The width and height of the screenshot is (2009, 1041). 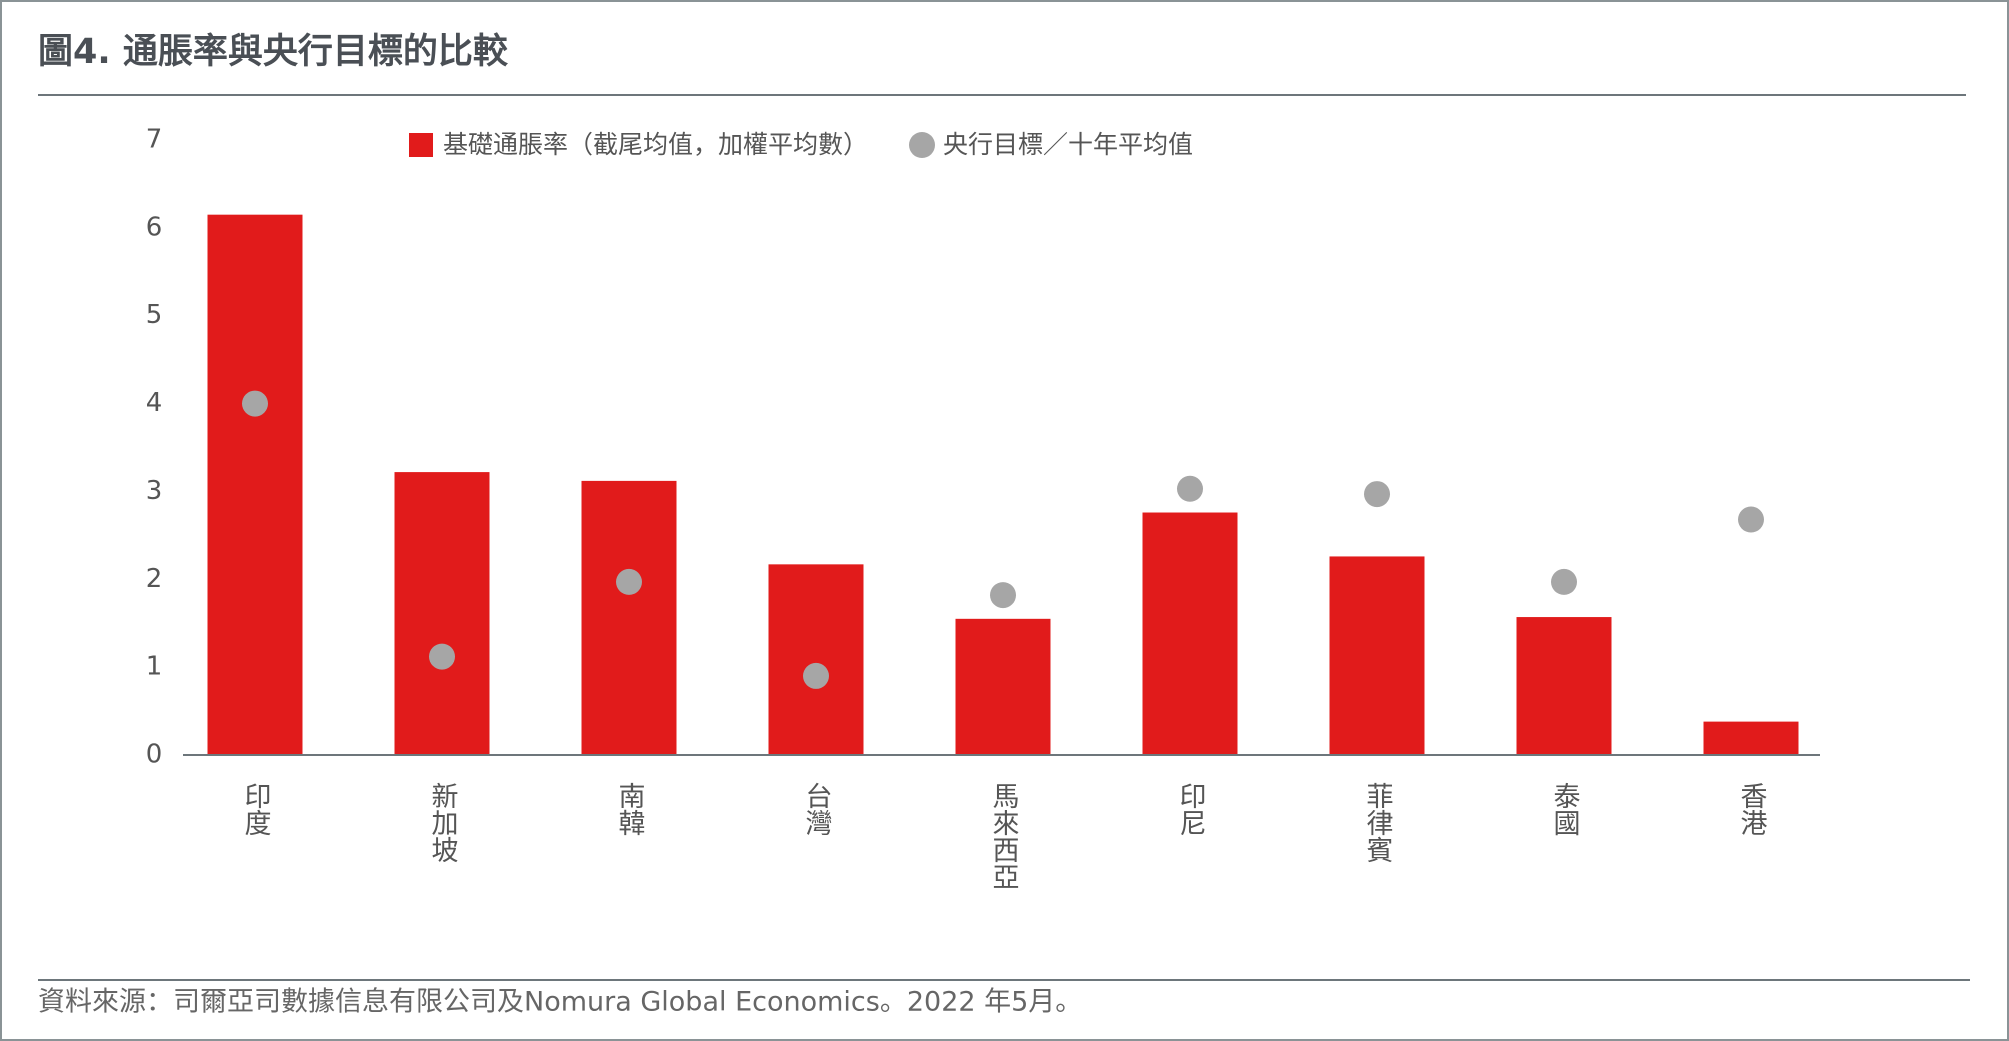 I want to click on x-tick-label: 泰國, so click(x=1564, y=809).